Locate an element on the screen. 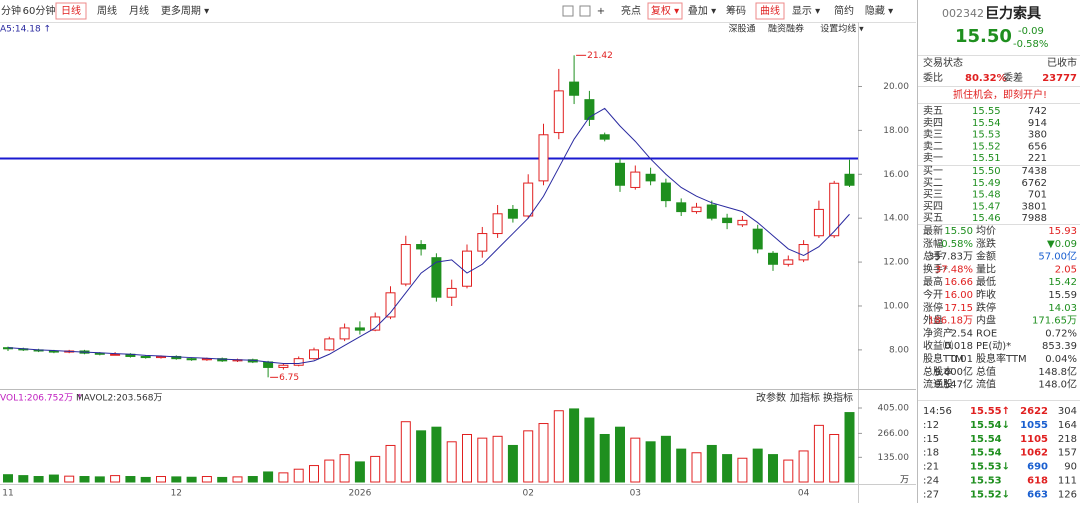 The width and height of the screenshot is (1080, 507). banner: 抓住机会，即刻开户! is located at coordinates (1000, 94).